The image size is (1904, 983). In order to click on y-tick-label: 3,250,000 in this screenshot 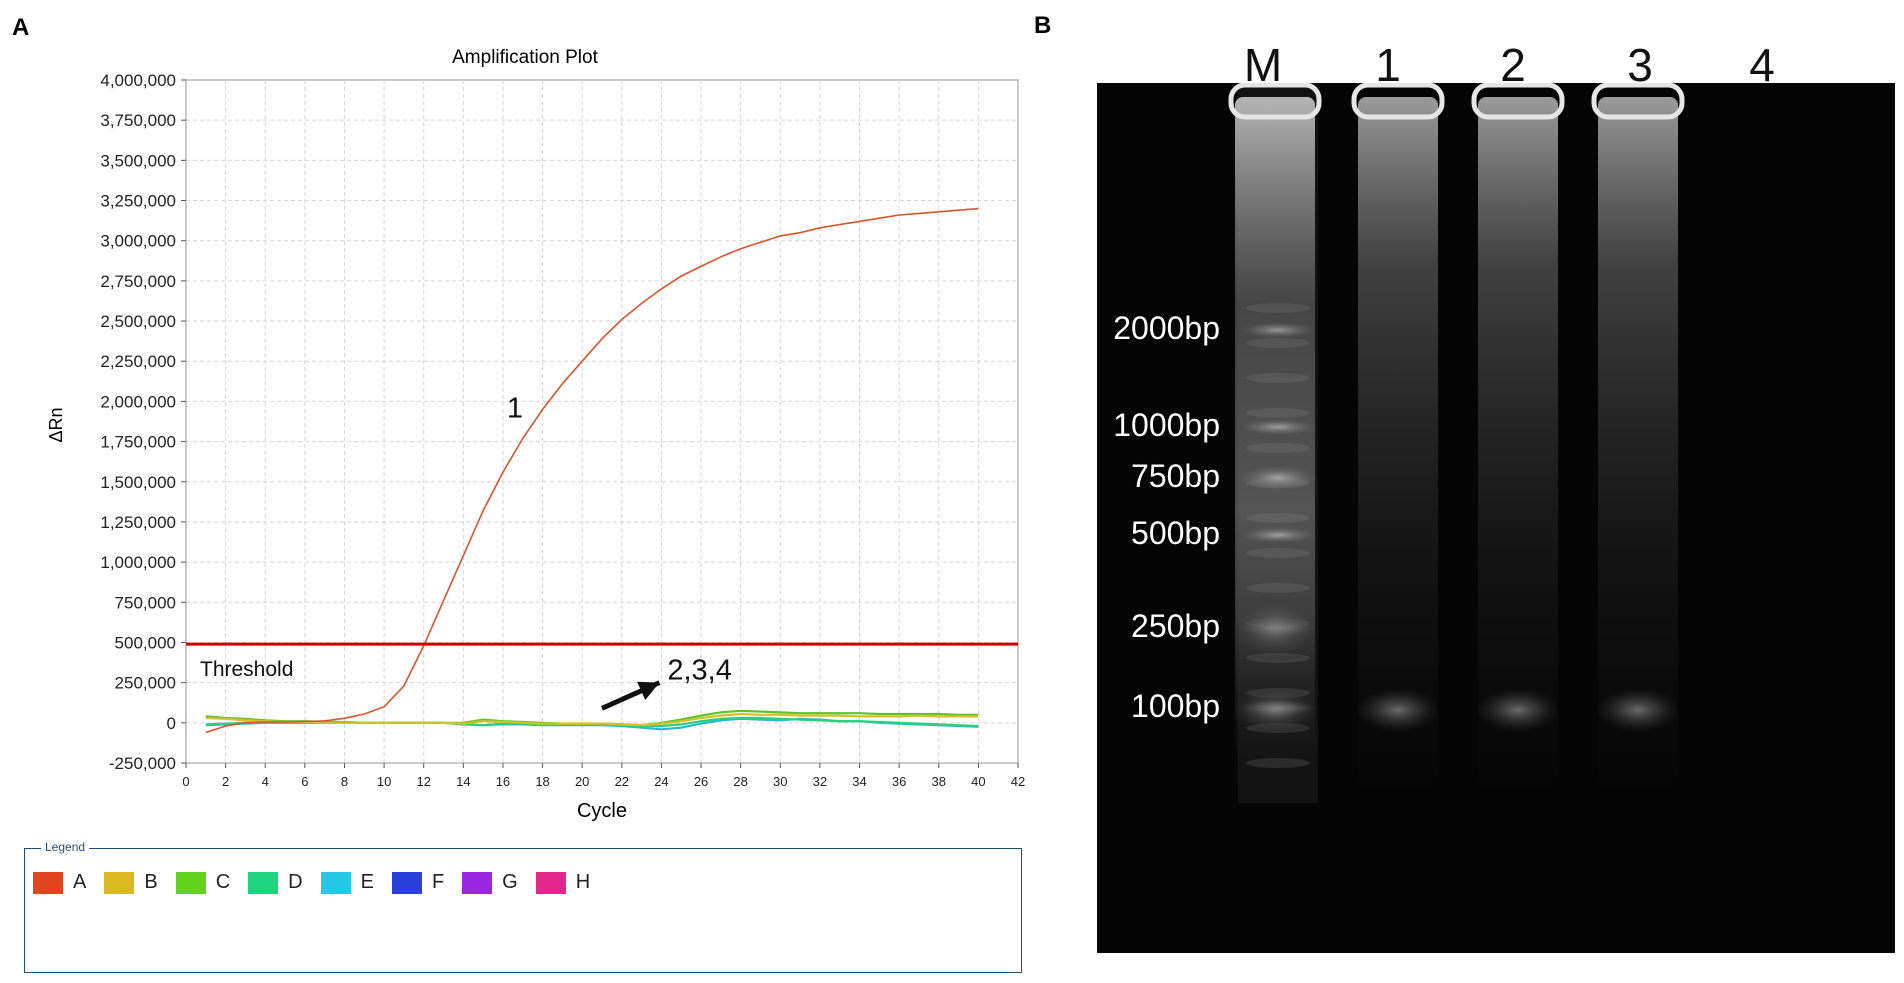, I will do `click(138, 201)`.